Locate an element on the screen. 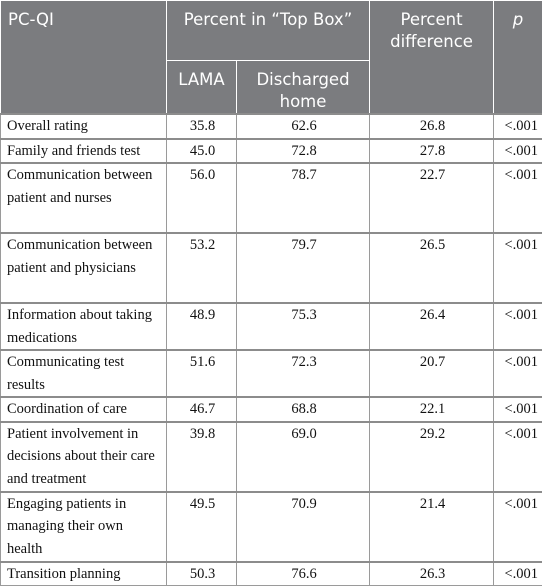 Image resolution: width=542 pixels, height=586 pixels. diff-value: 21.4 is located at coordinates (432, 527).